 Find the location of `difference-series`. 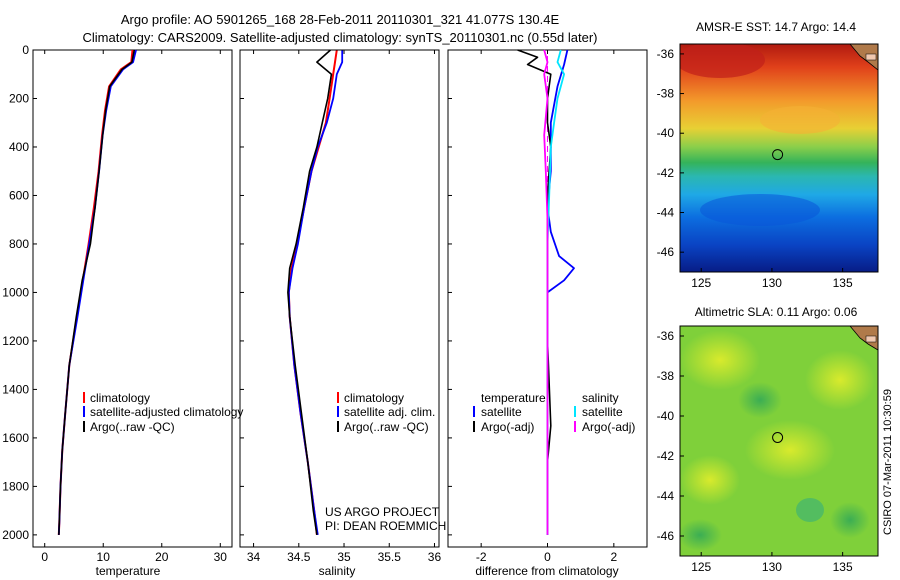

difference-series is located at coordinates (546, 292).